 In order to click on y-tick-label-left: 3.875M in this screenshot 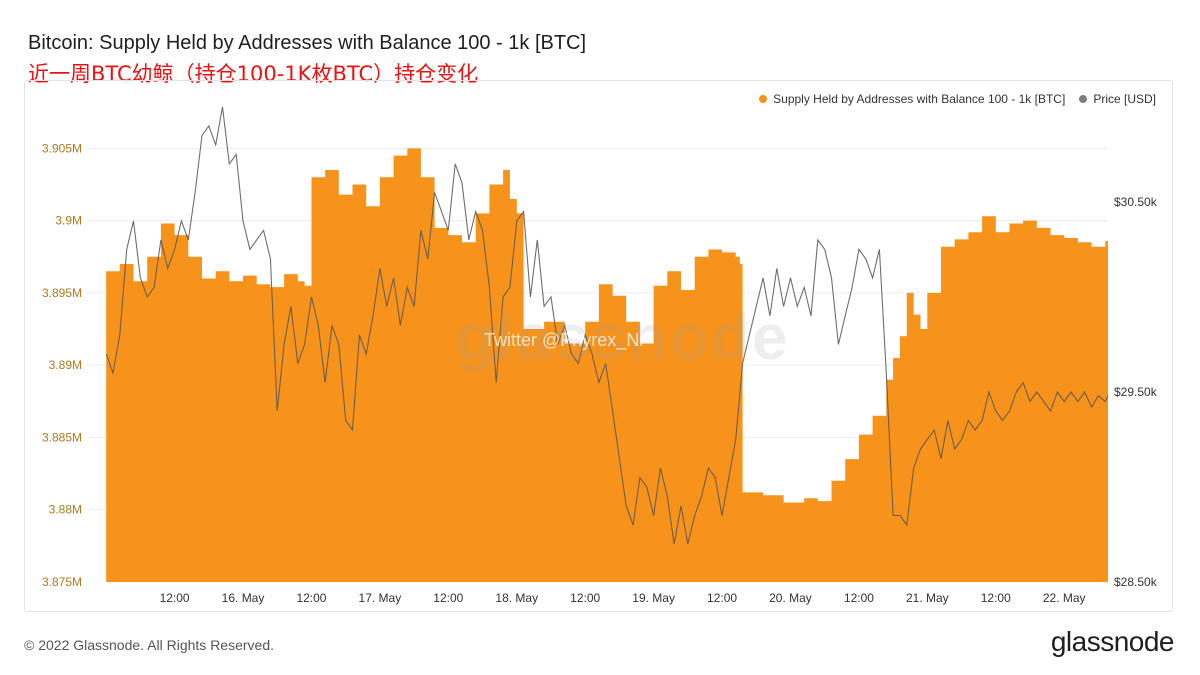, I will do `click(62, 582)`.